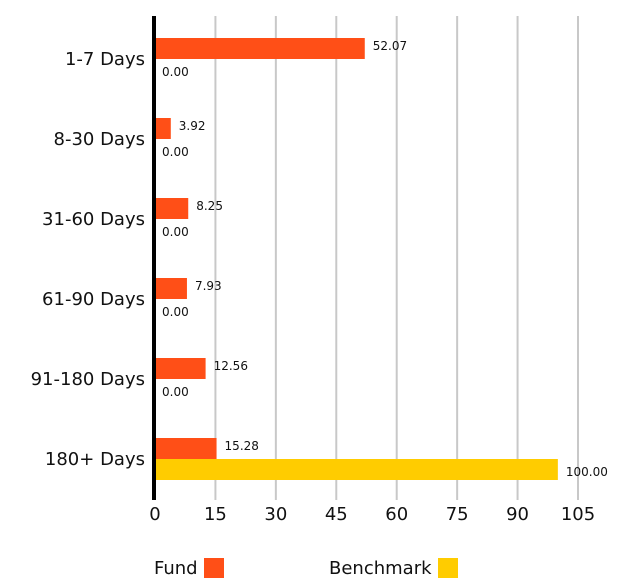 This screenshot has width=626, height=583. What do you see at coordinates (208, 286) in the screenshot?
I see `fund-value-label: 7.93` at bounding box center [208, 286].